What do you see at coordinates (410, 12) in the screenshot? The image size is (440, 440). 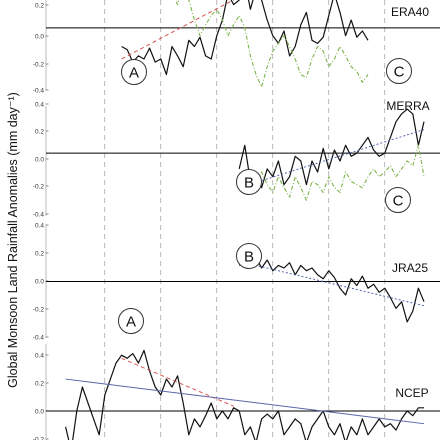 I see `panel-title: ERA40` at bounding box center [410, 12].